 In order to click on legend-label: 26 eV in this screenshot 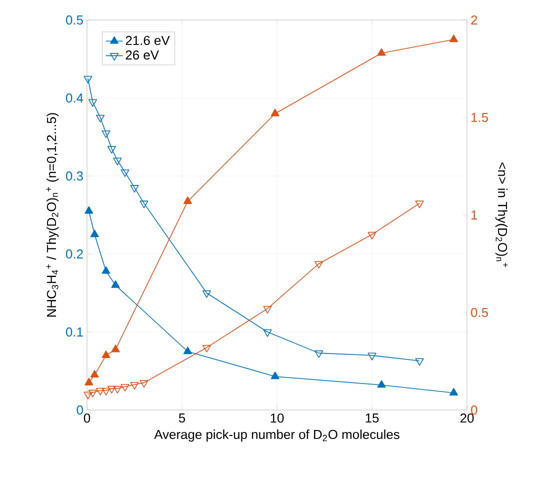, I will do `click(142, 55)`.